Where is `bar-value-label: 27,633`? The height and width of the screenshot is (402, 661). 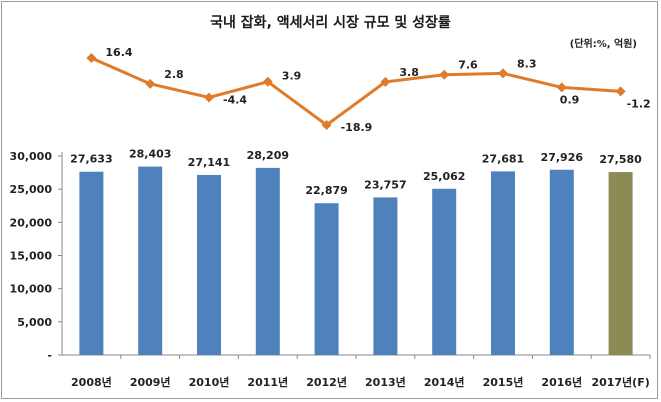
bar-value-label: 27,633 is located at coordinates (91, 159).